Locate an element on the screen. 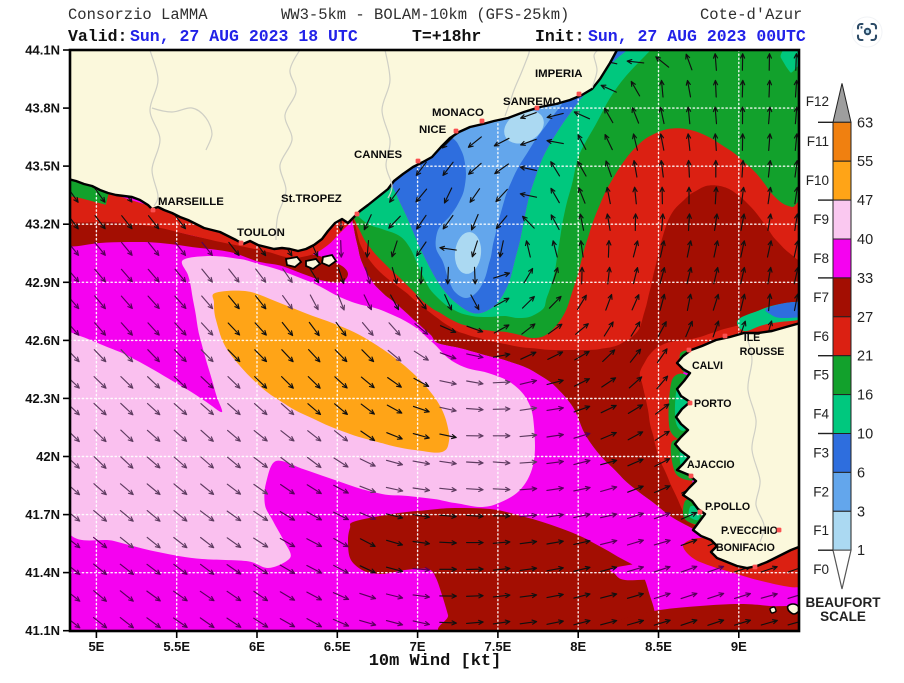  svg-text: Valid: is located at coordinates (97, 36).